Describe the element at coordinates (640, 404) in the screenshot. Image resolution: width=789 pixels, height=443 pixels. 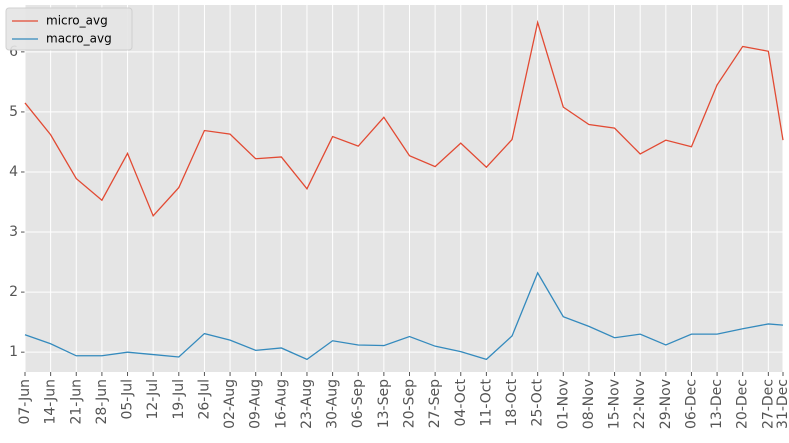
I see `x-tick-label: 22-Nov` at that location.